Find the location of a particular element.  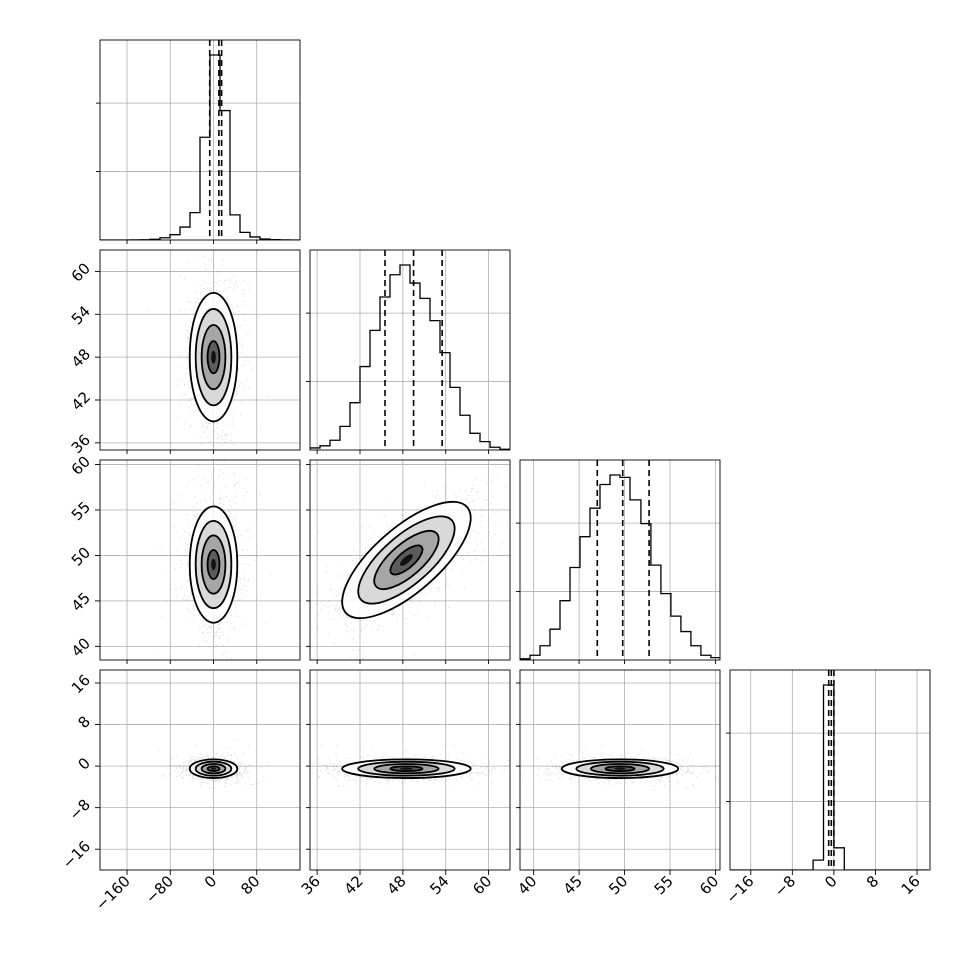

y-tick-label: 16 is located at coordinates (81, 684).